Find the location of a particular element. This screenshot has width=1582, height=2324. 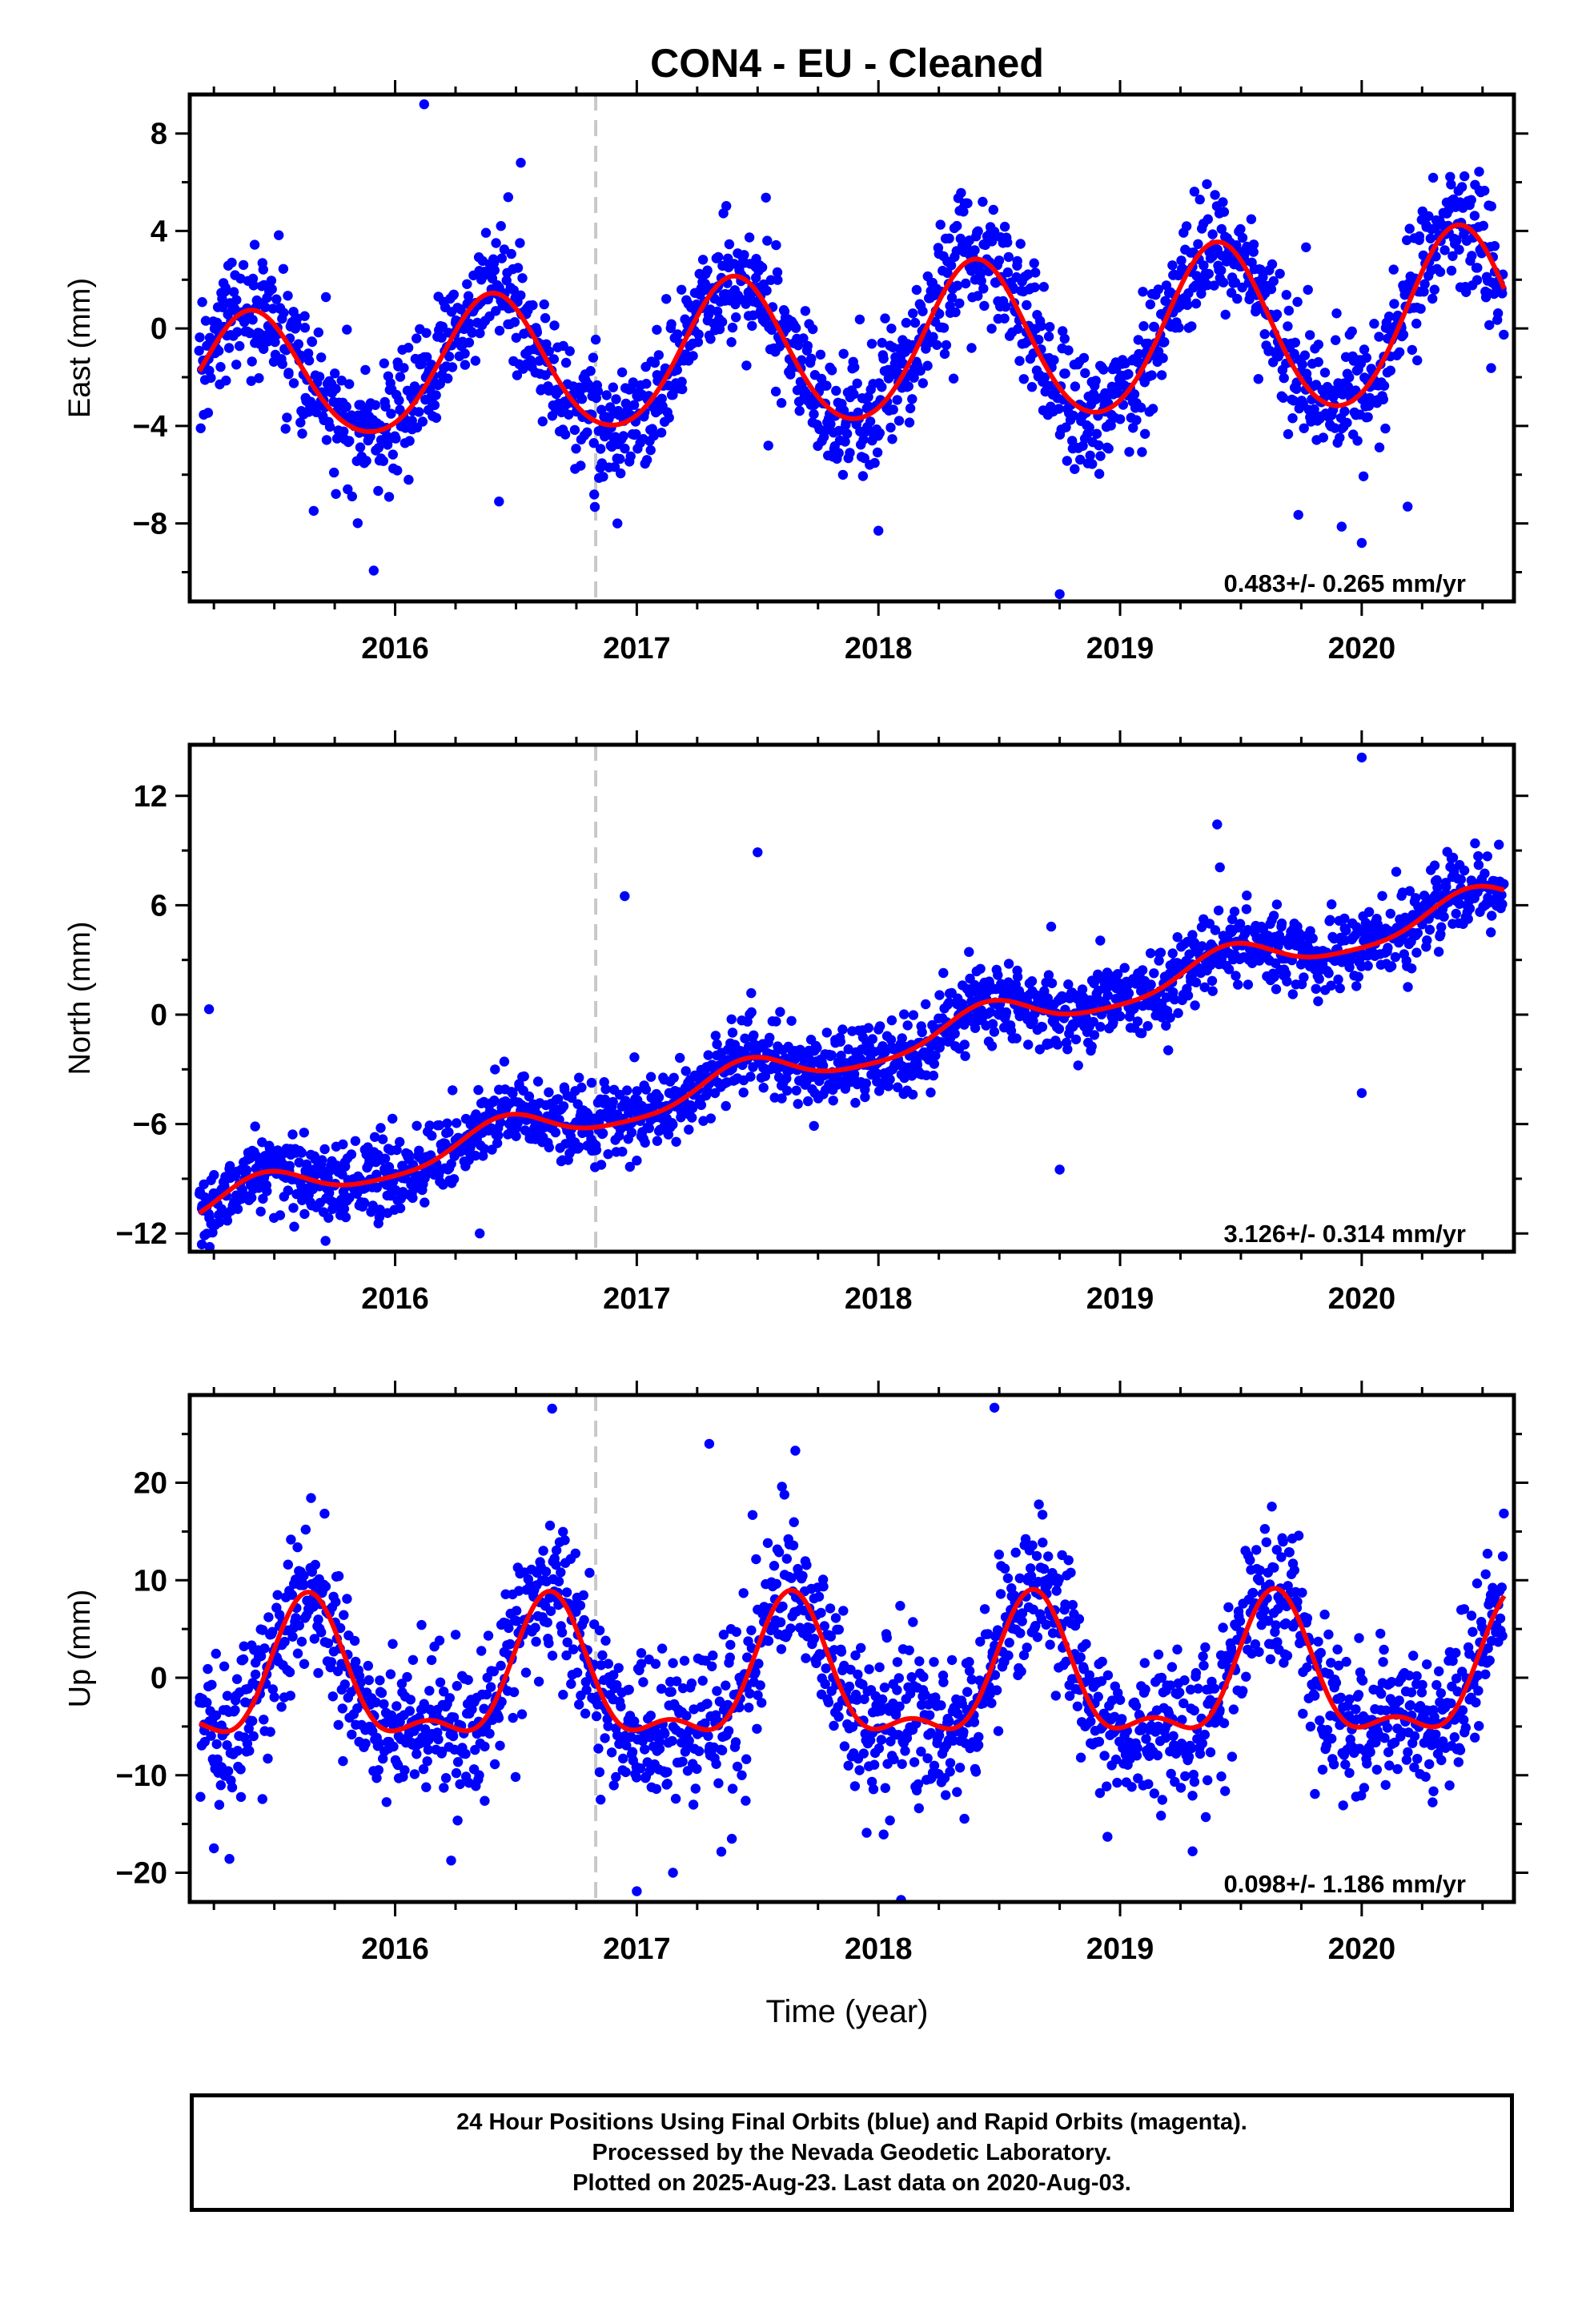

velocity-label: 3.126+/- 0.314 mm/yr is located at coordinates (1345, 1234).